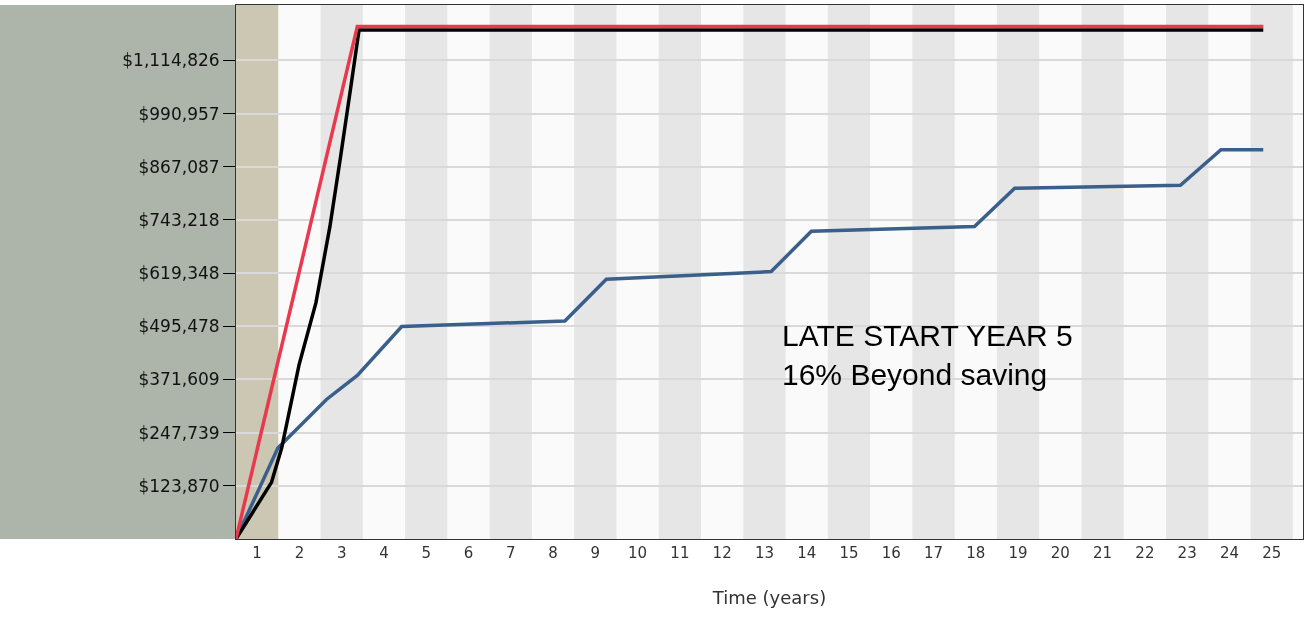 The image size is (1312, 623). Describe the element at coordinates (426, 553) in the screenshot. I see `x-tick-label: 5` at that location.